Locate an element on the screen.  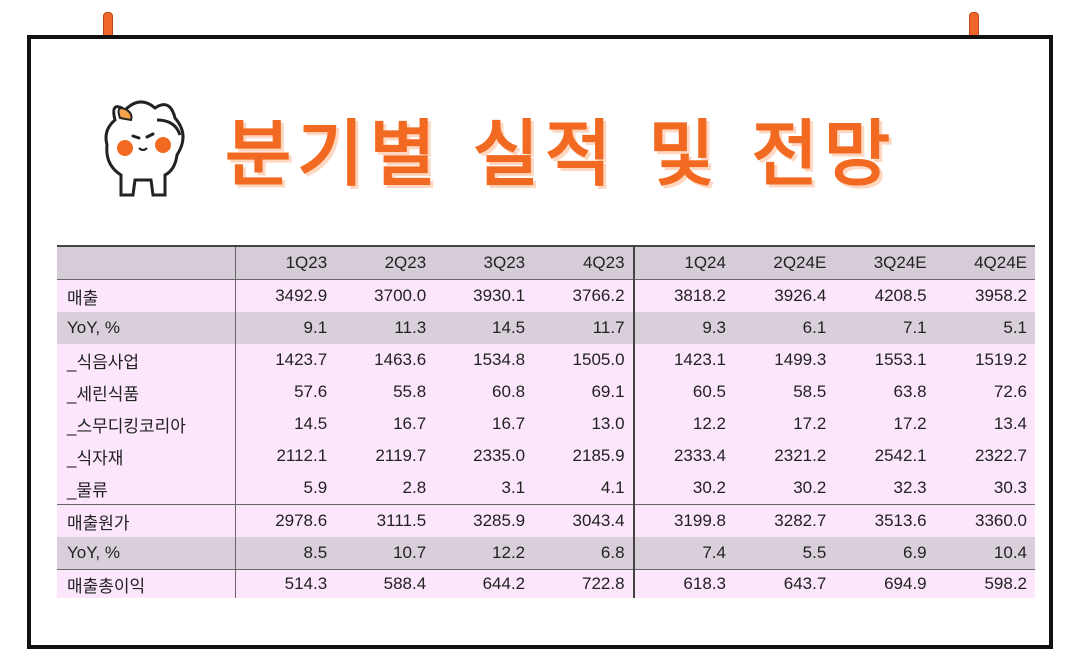
table-cell: 3700.0 is located at coordinates (385, 295).